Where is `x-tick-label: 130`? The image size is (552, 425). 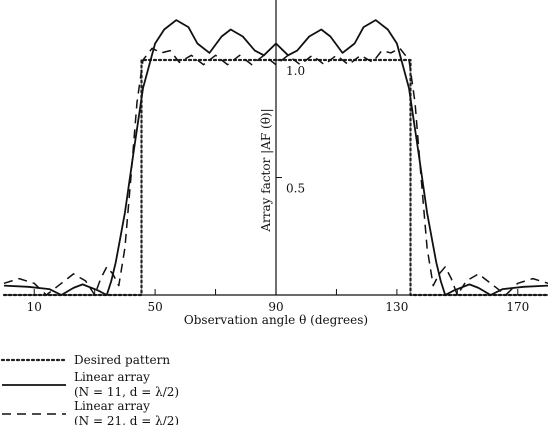
x-tick-label: 130 is located at coordinates (396, 307).